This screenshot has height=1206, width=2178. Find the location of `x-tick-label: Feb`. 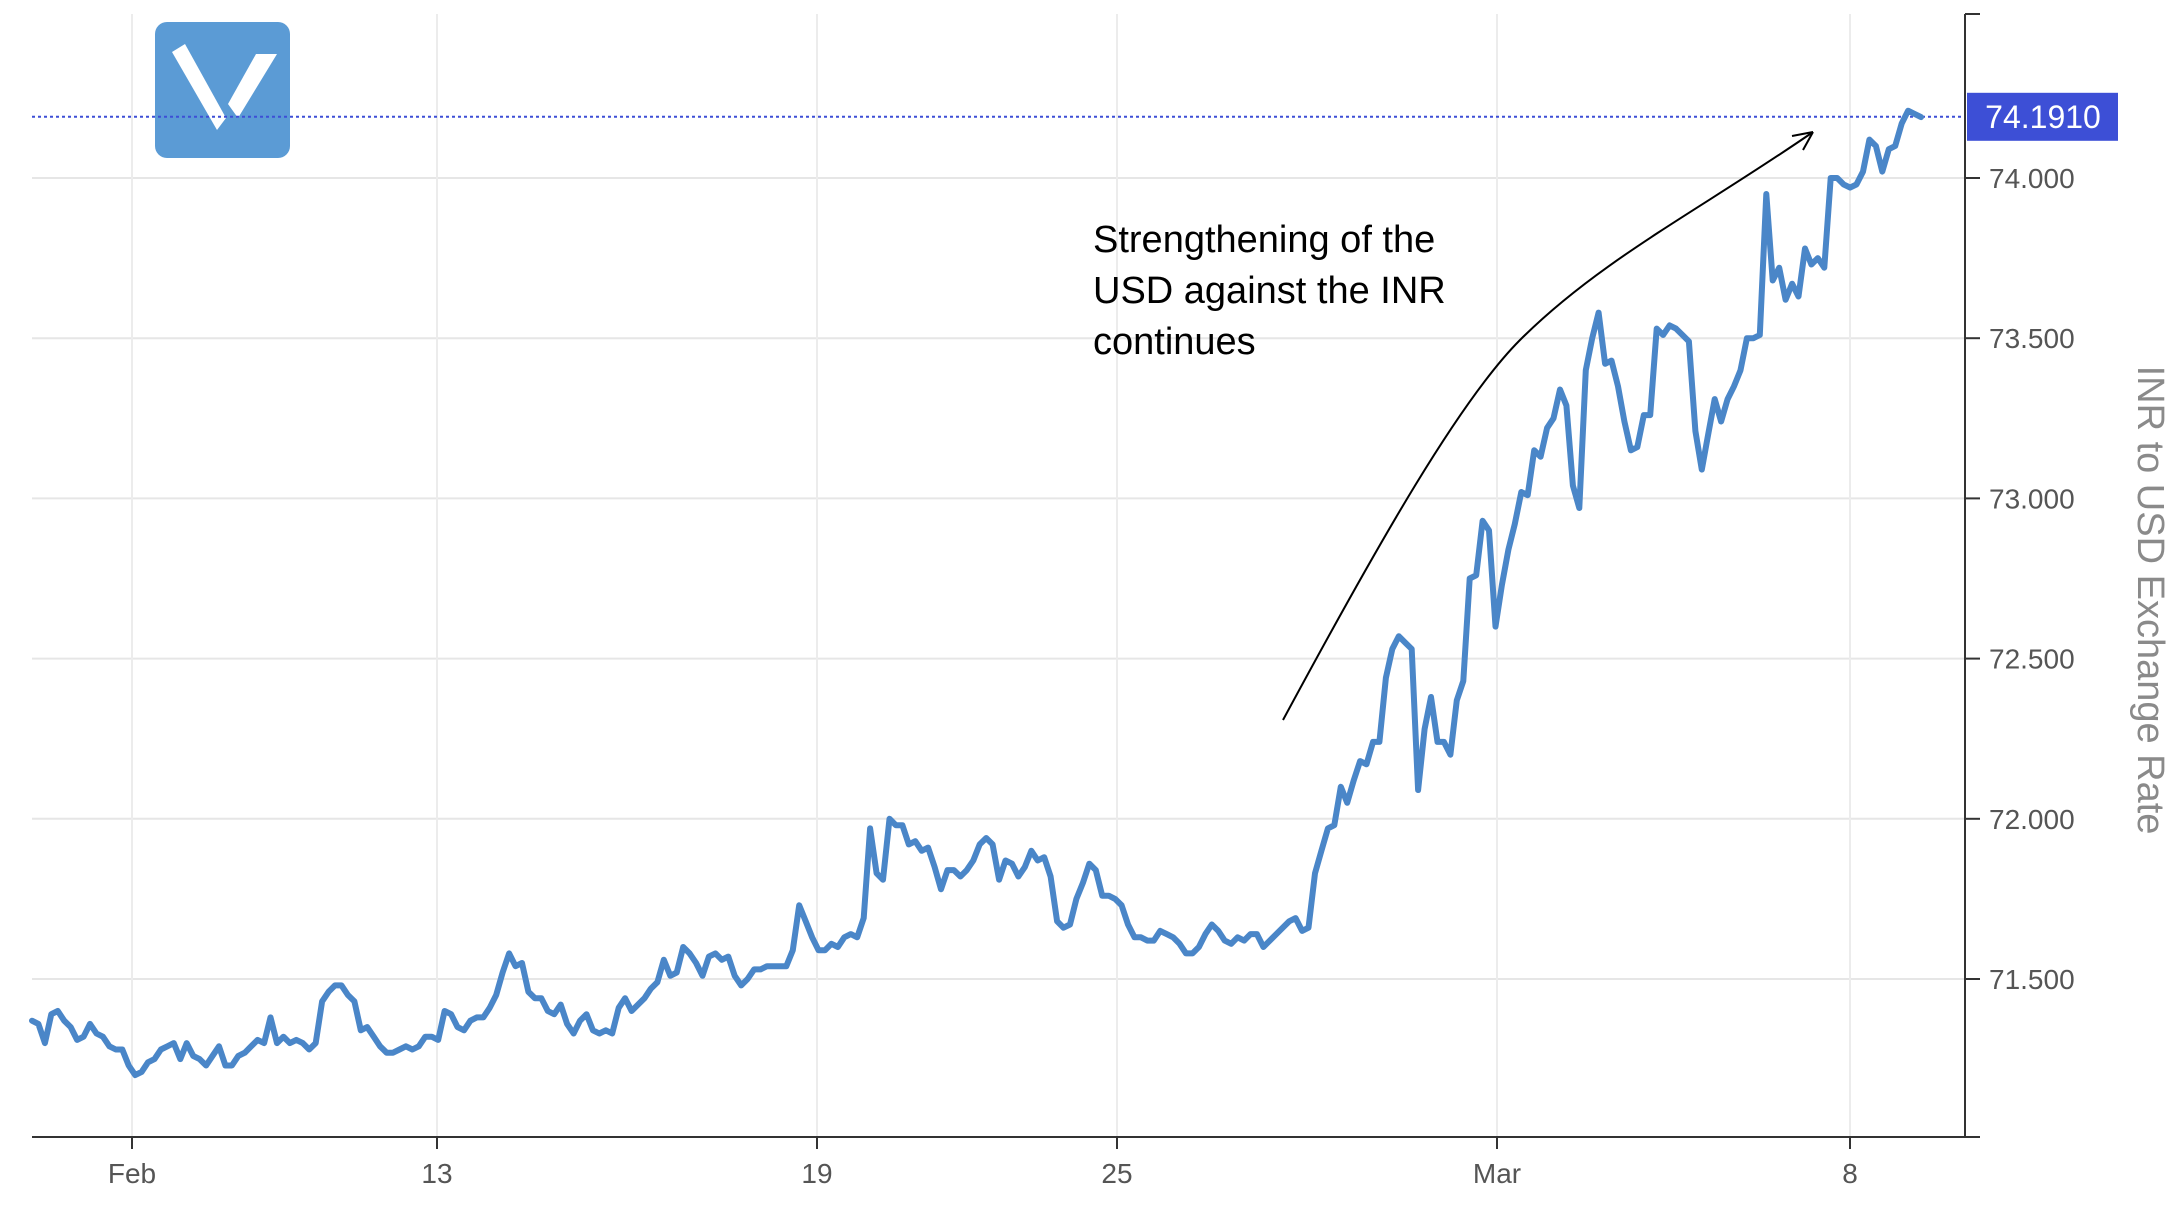

x-tick-label: Feb is located at coordinates (132, 1173).